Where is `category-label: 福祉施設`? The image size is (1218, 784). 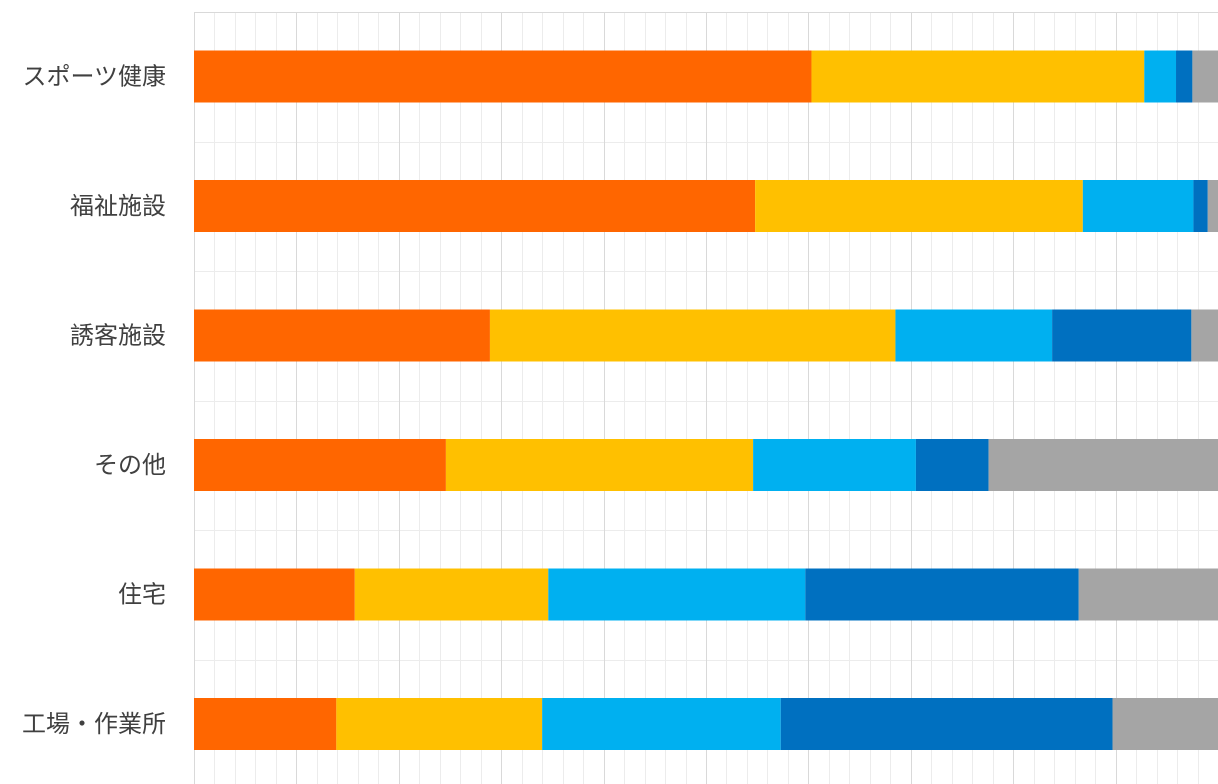
category-label: 福祉施設 is located at coordinates (118, 206).